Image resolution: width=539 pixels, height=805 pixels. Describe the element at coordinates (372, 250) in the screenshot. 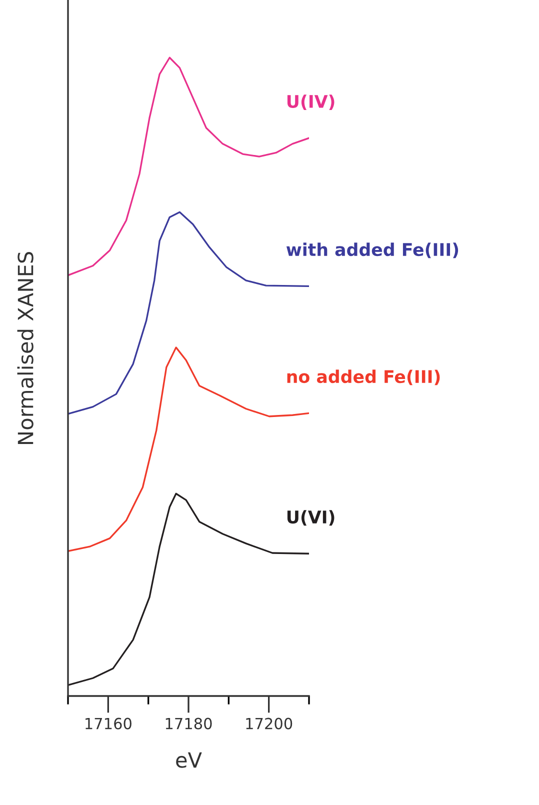

I see `series-label: with added Fe(III)` at that location.